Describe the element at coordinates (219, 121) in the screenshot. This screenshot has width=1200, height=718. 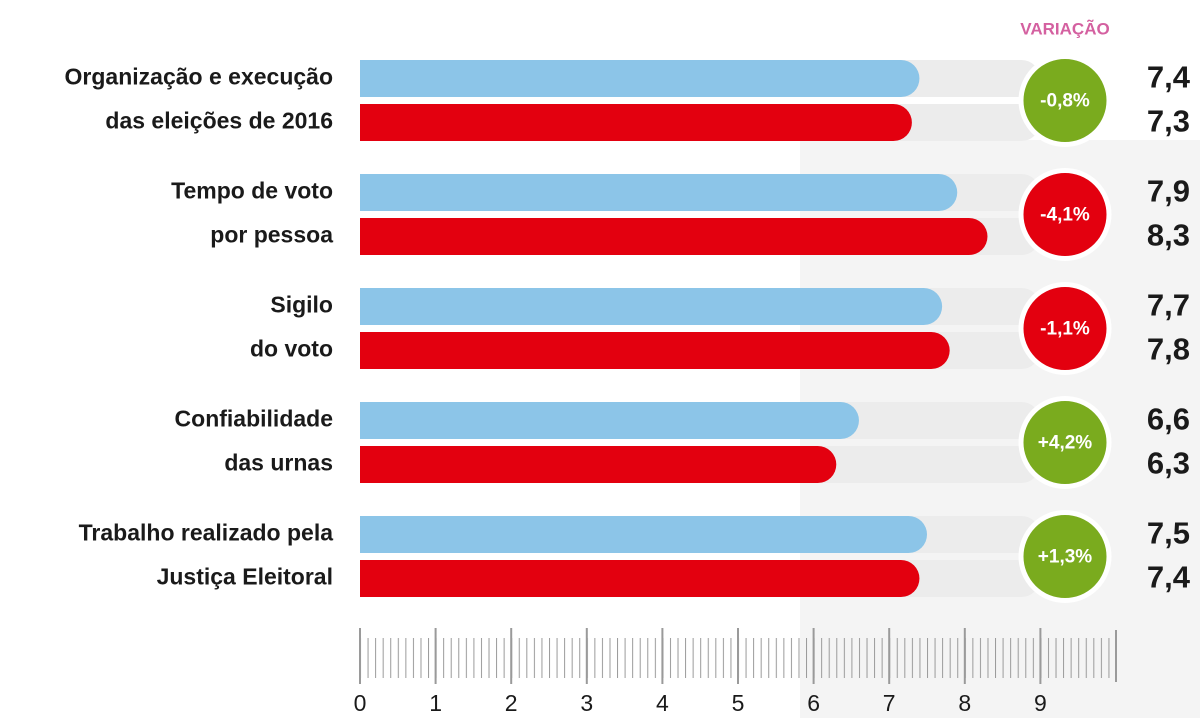
I see `category-label: das eleições de 2016` at that location.